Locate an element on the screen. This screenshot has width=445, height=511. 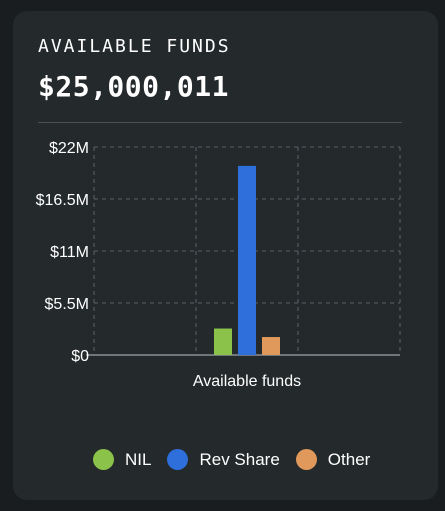
y-tick-label: $0 is located at coordinates (80, 356).